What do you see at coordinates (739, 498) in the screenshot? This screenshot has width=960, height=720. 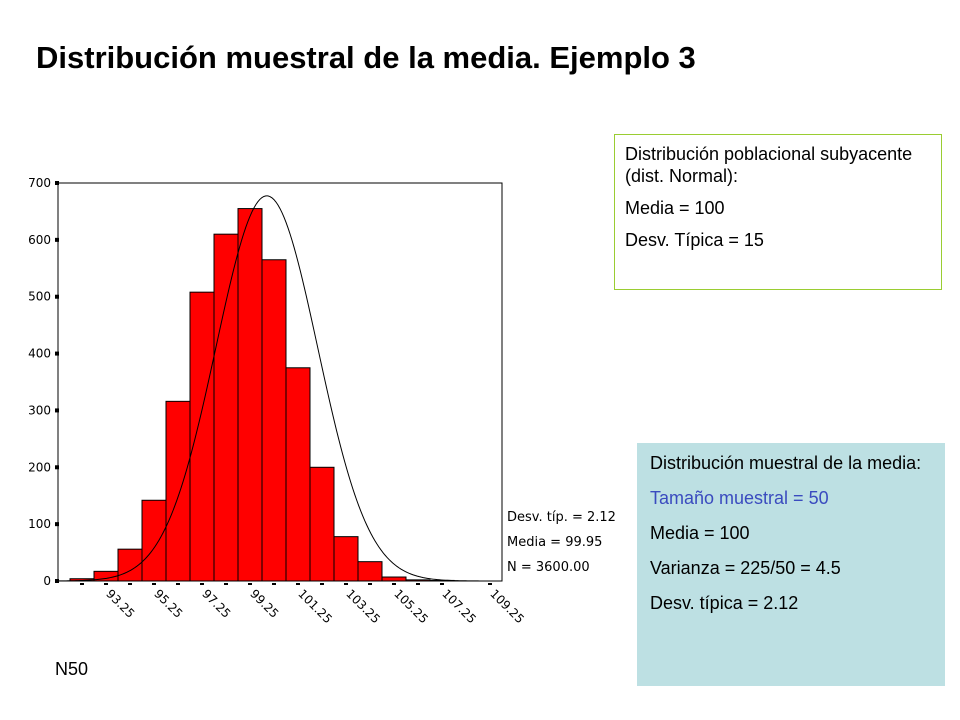 I see `sample-size: Tamaño muestral = 50` at bounding box center [739, 498].